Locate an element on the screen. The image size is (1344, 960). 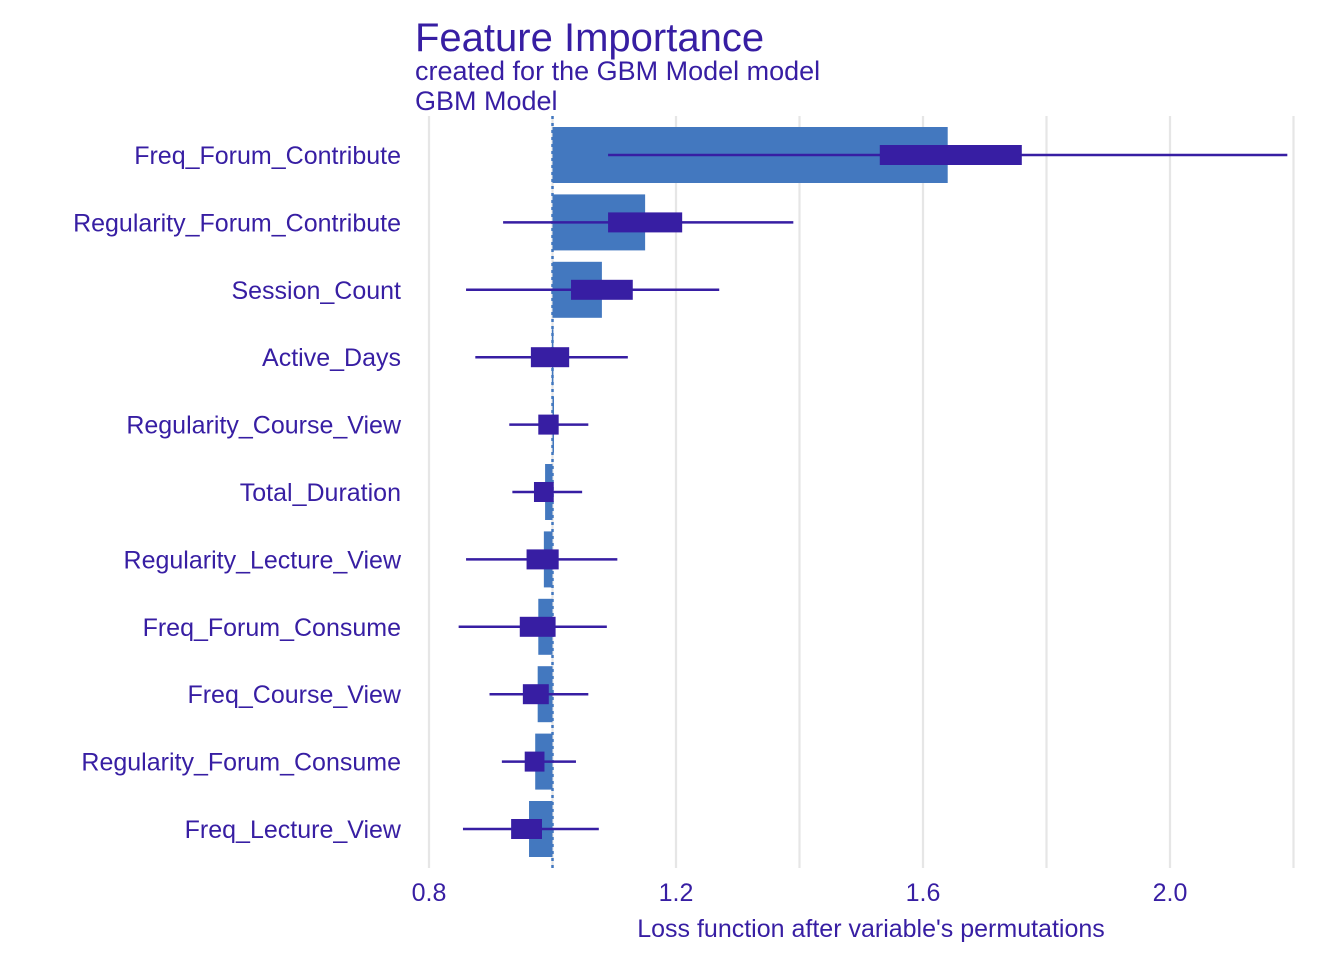
y-tick-label: Session_Count is located at coordinates (316, 291).